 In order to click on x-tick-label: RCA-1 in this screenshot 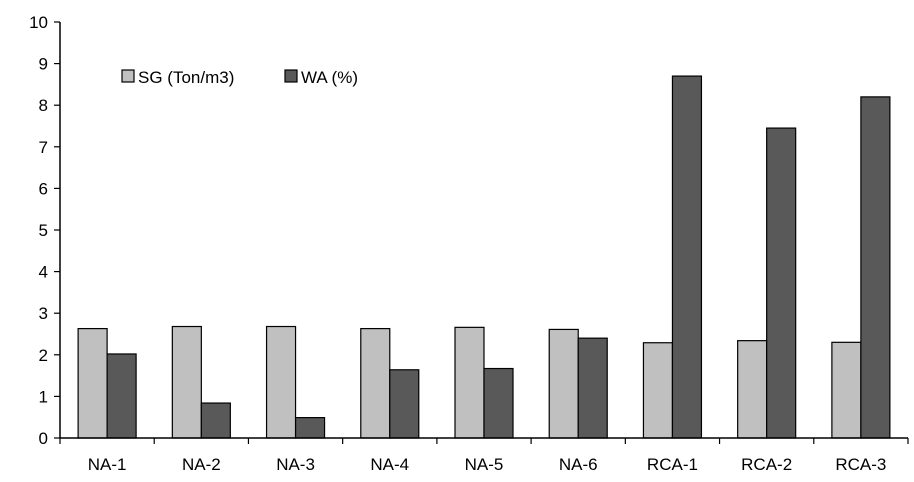, I will do `click(672, 464)`.